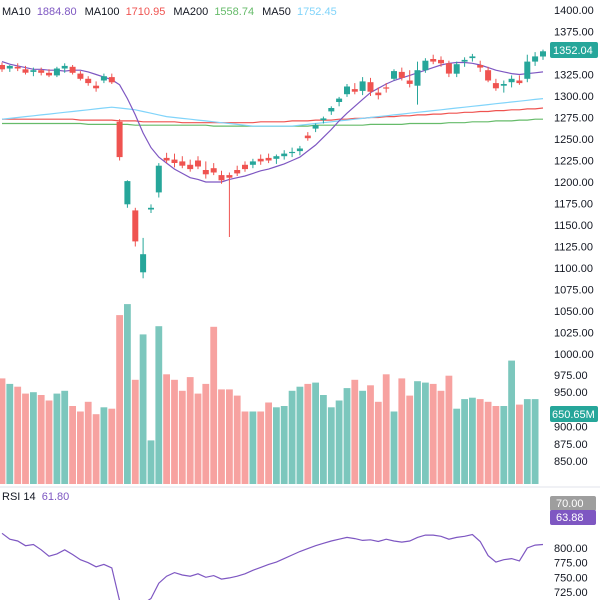 The image size is (600, 600). What do you see at coordinates (56, 497) in the screenshot?
I see `rsi-legend-value: 61.80` at bounding box center [56, 497].